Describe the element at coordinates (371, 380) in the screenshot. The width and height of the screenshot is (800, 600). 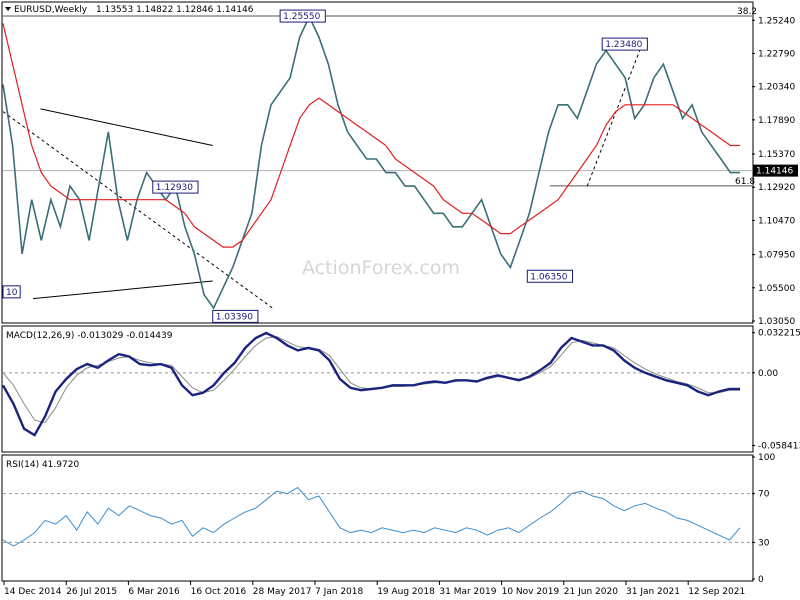
I see `macd-signal-line` at that location.